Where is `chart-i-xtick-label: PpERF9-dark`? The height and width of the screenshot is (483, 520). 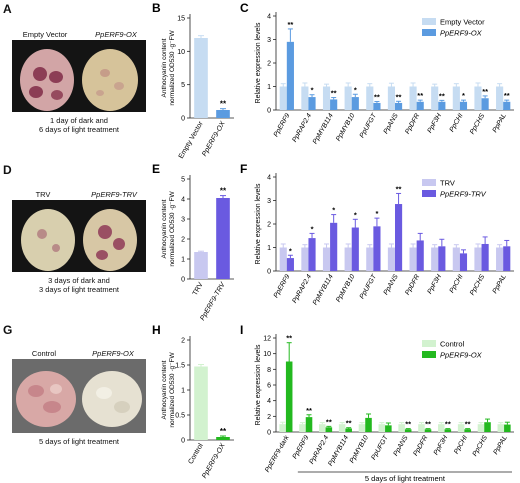
chart-i-xtick-label: PpERF9-dark is located at coordinates (277, 454).